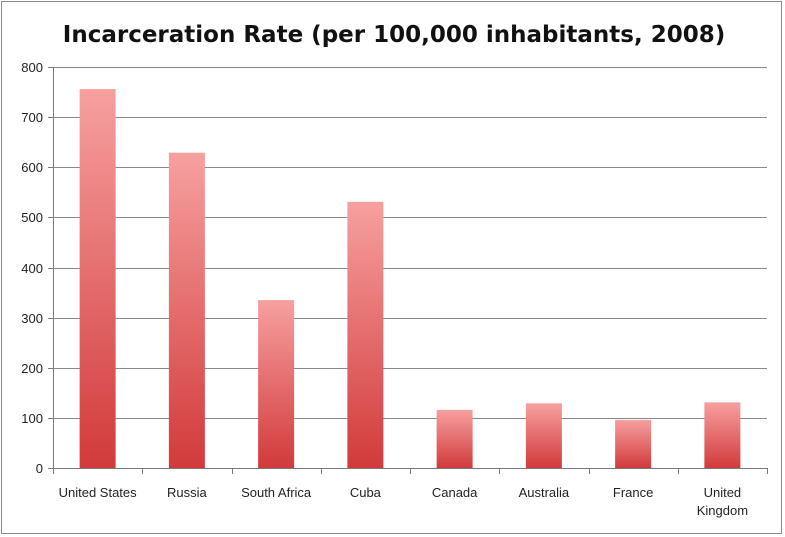 The width and height of the screenshot is (785, 537). Describe the element at coordinates (32, 217) in the screenshot. I see `y-tick-label: 500` at that location.